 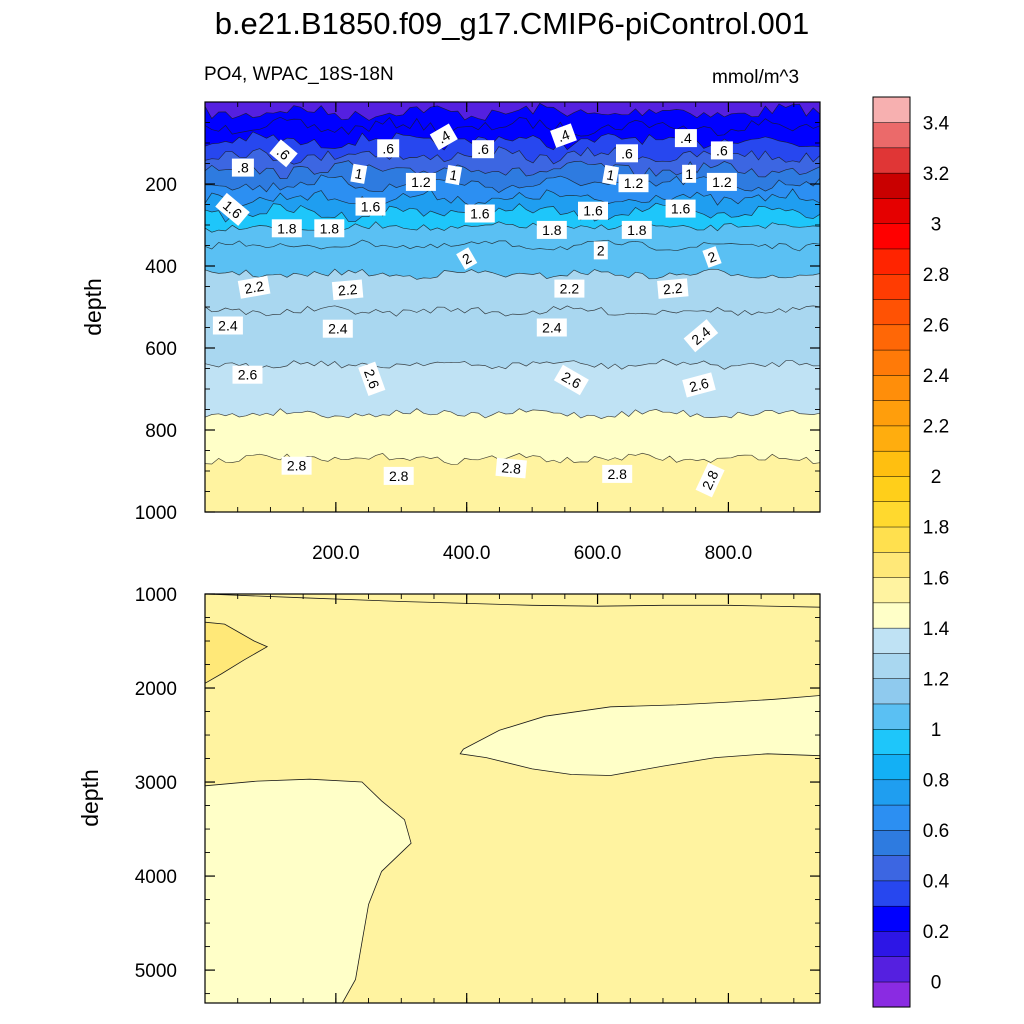 What do you see at coordinates (936, 983) in the screenshot?
I see `colorbar-label-0: 0` at bounding box center [936, 983].